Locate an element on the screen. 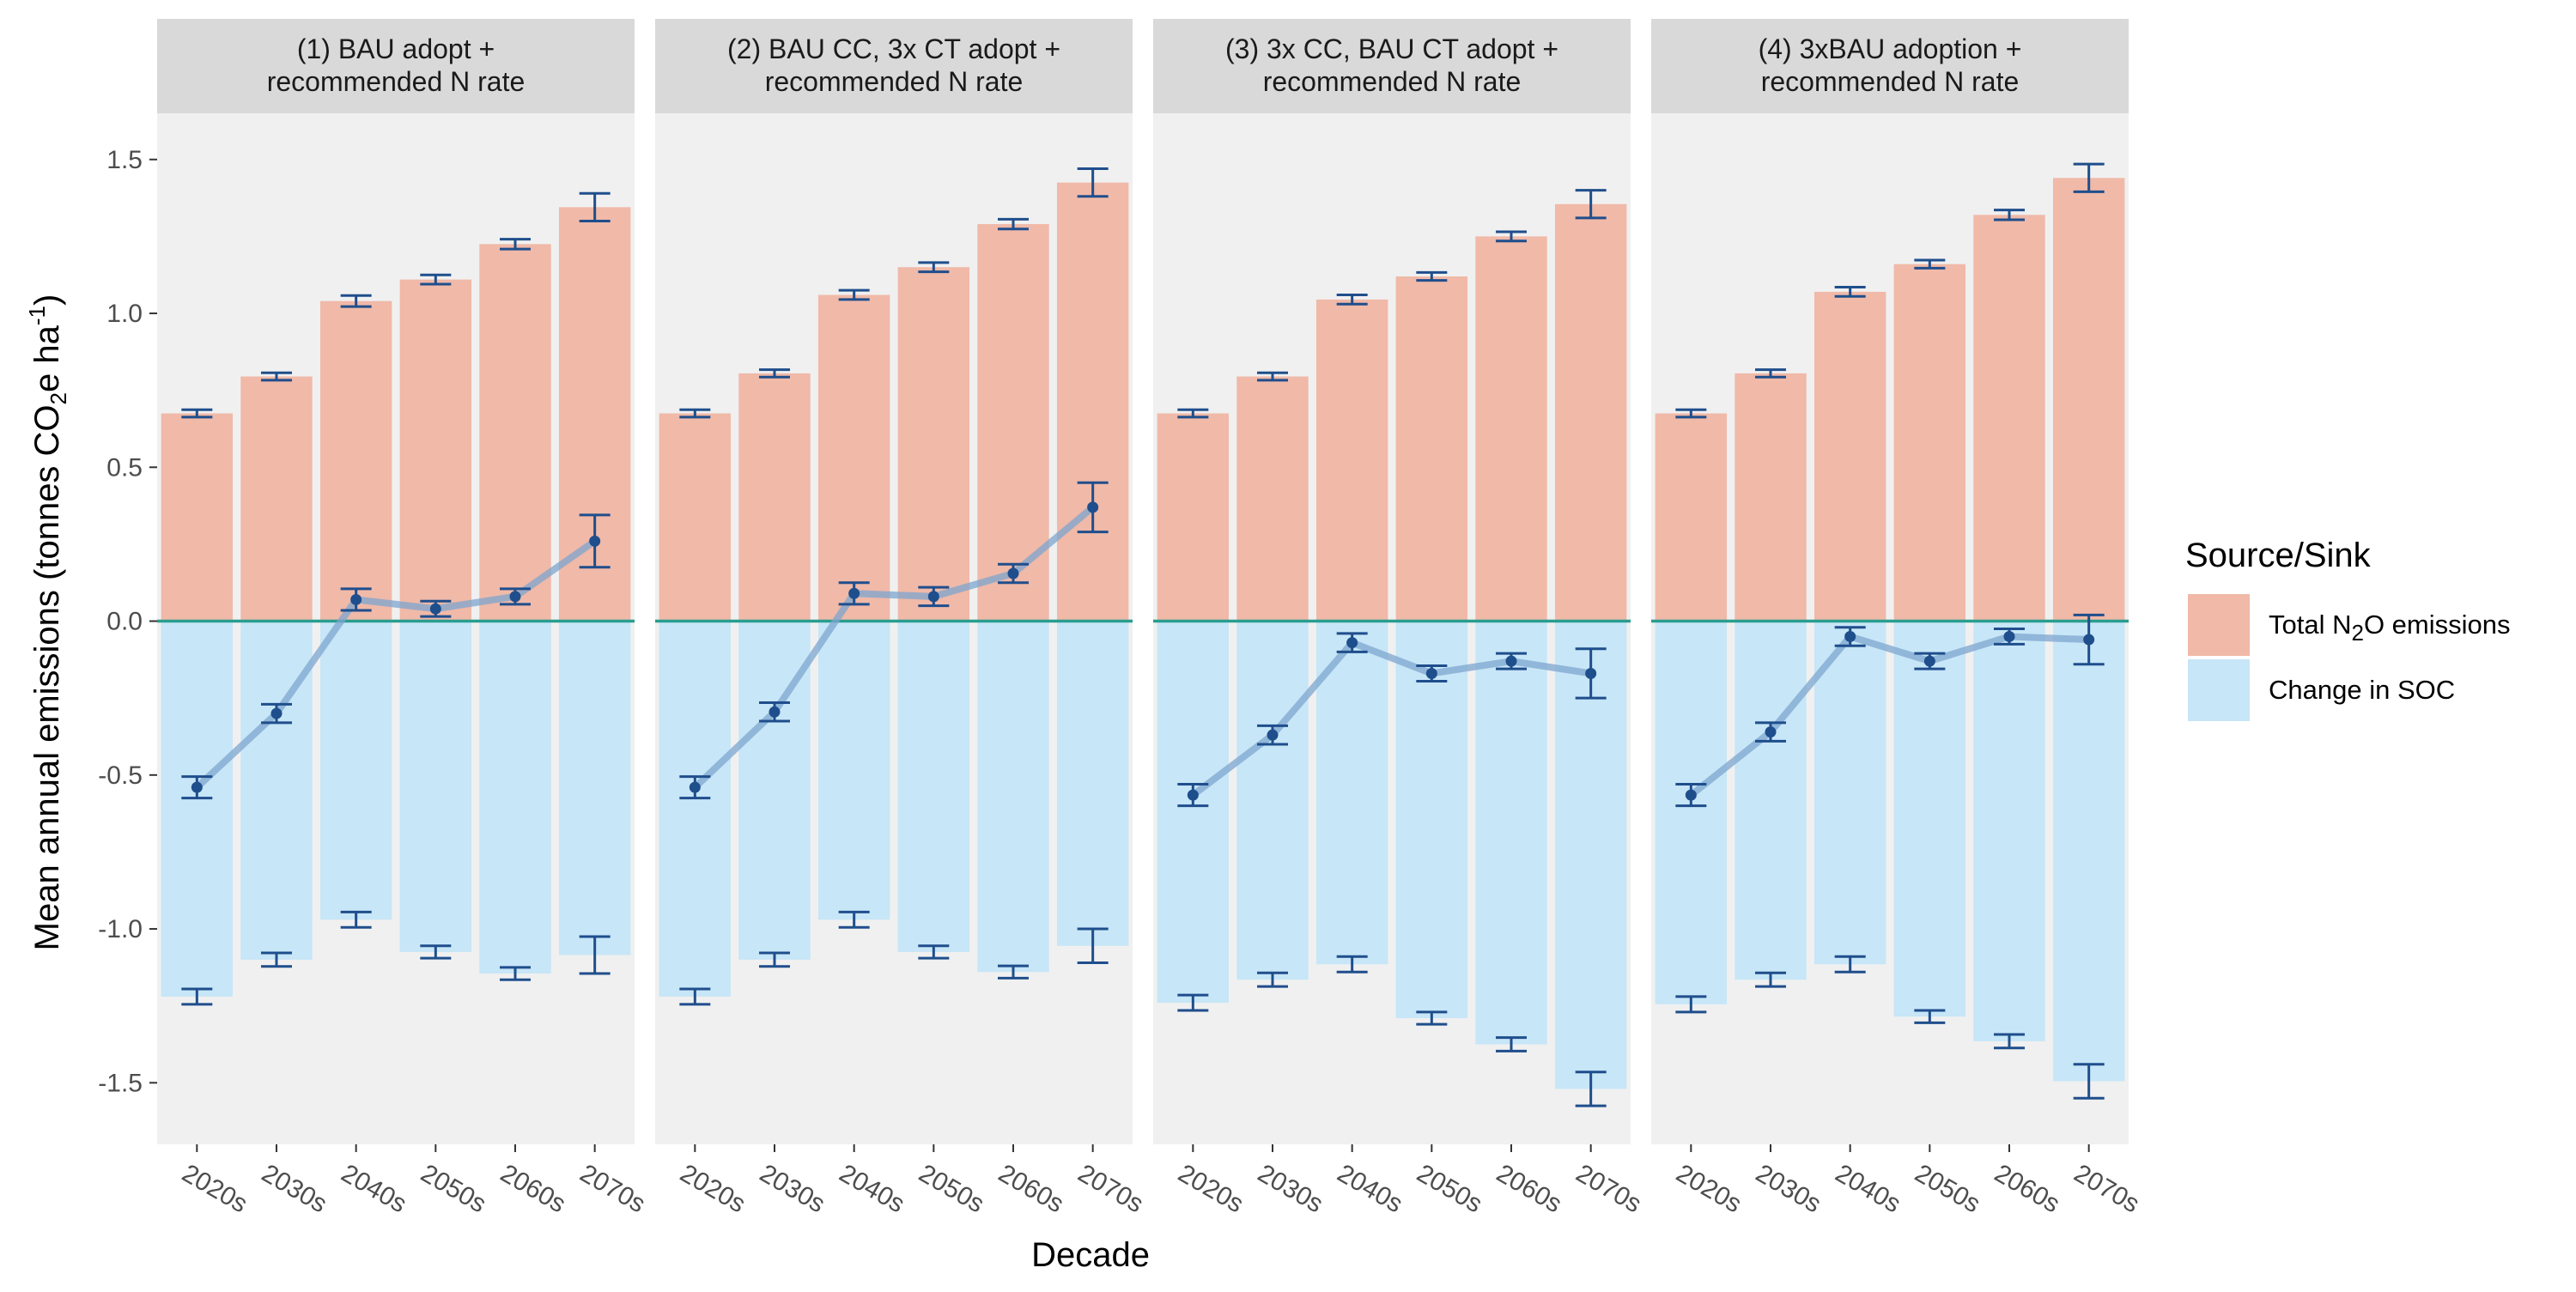 This screenshot has width=2576, height=1292. facet-title-line: (4) 3xBAU adoption + is located at coordinates (1890, 48).